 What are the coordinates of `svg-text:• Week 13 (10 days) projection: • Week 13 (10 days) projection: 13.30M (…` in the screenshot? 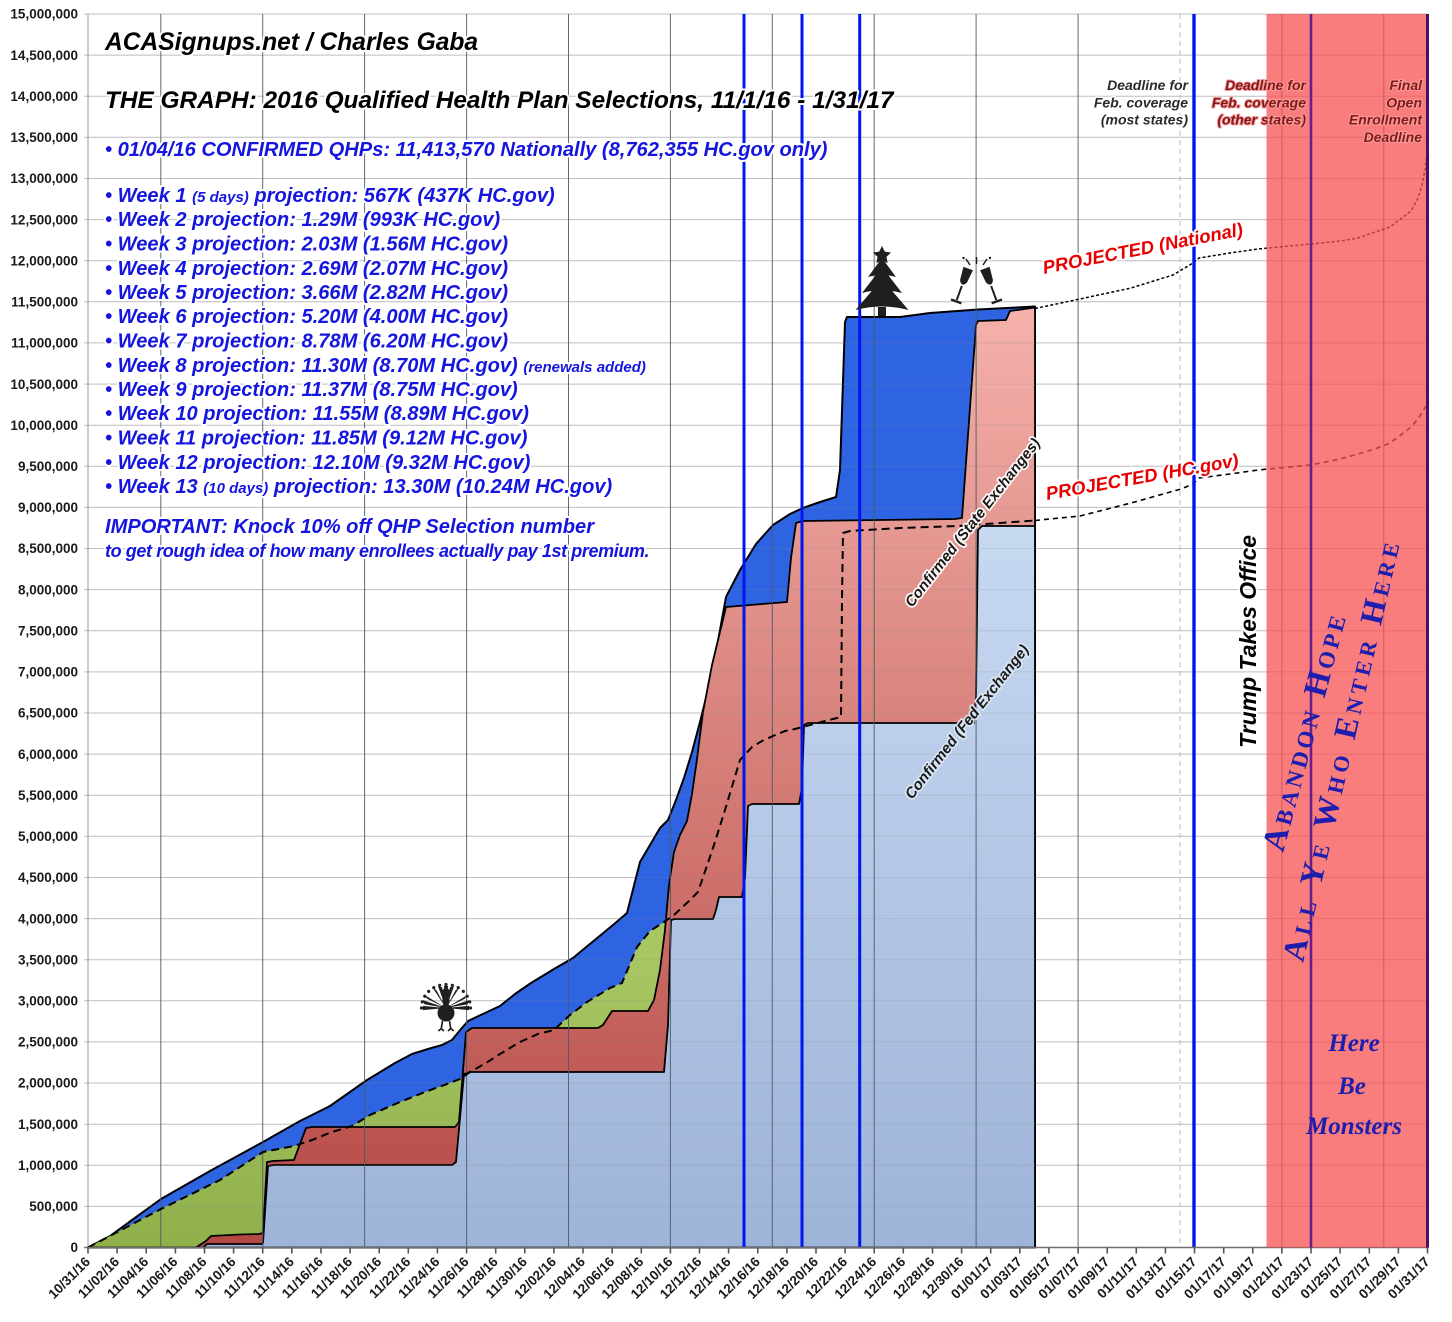 It's located at (359, 487).